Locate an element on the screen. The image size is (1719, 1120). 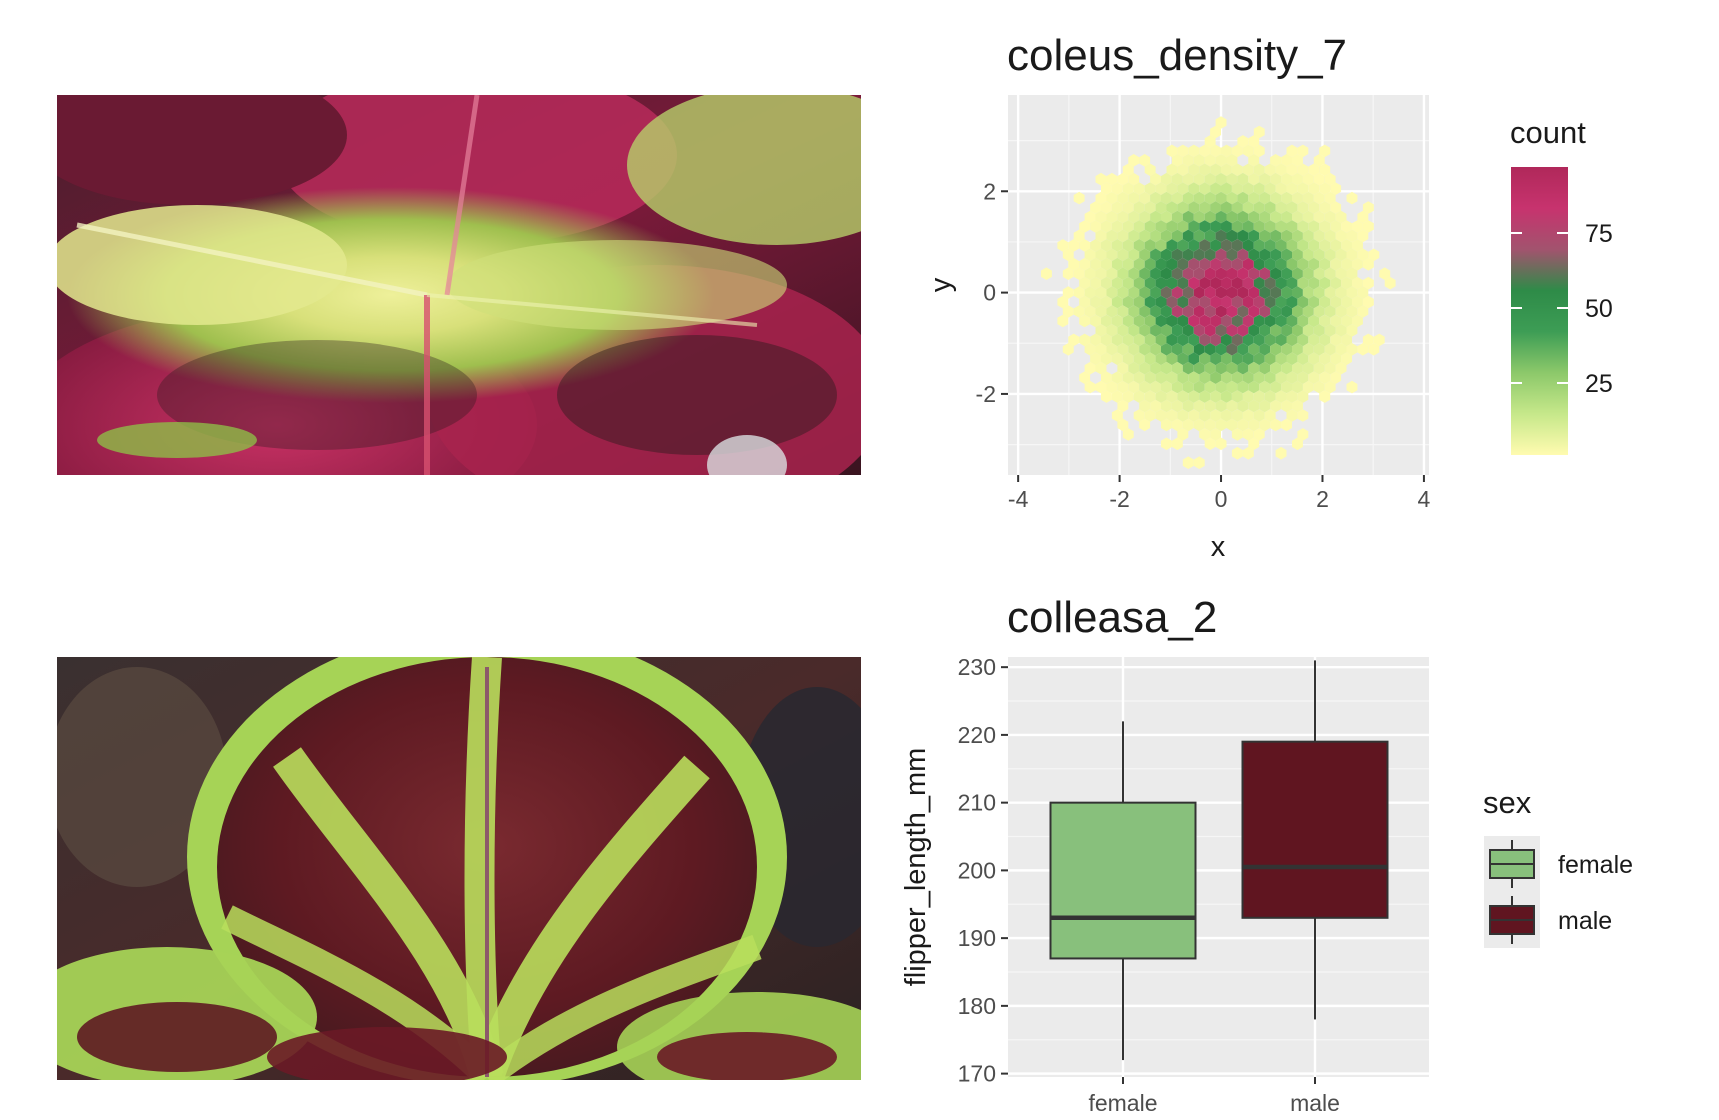
colorbar is located at coordinates (1539, 311).